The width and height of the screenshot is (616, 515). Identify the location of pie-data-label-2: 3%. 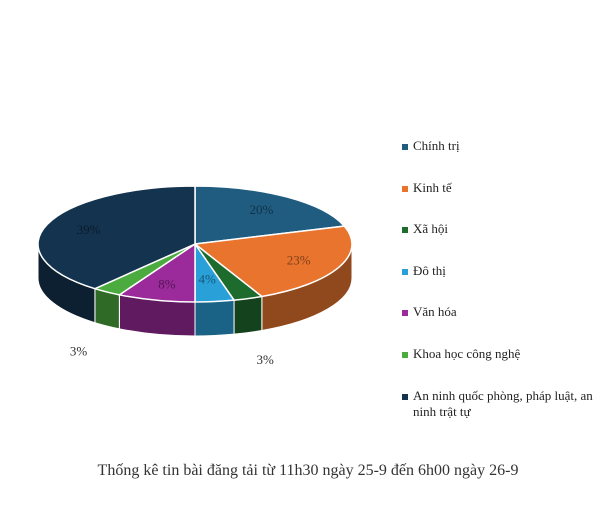
(266, 359).